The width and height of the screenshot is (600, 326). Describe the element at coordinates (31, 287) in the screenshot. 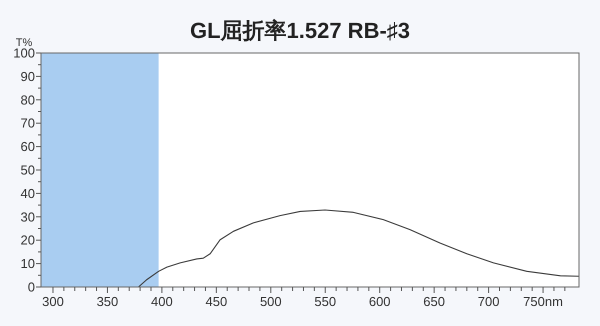

I see `y-tick-label: 0` at that location.